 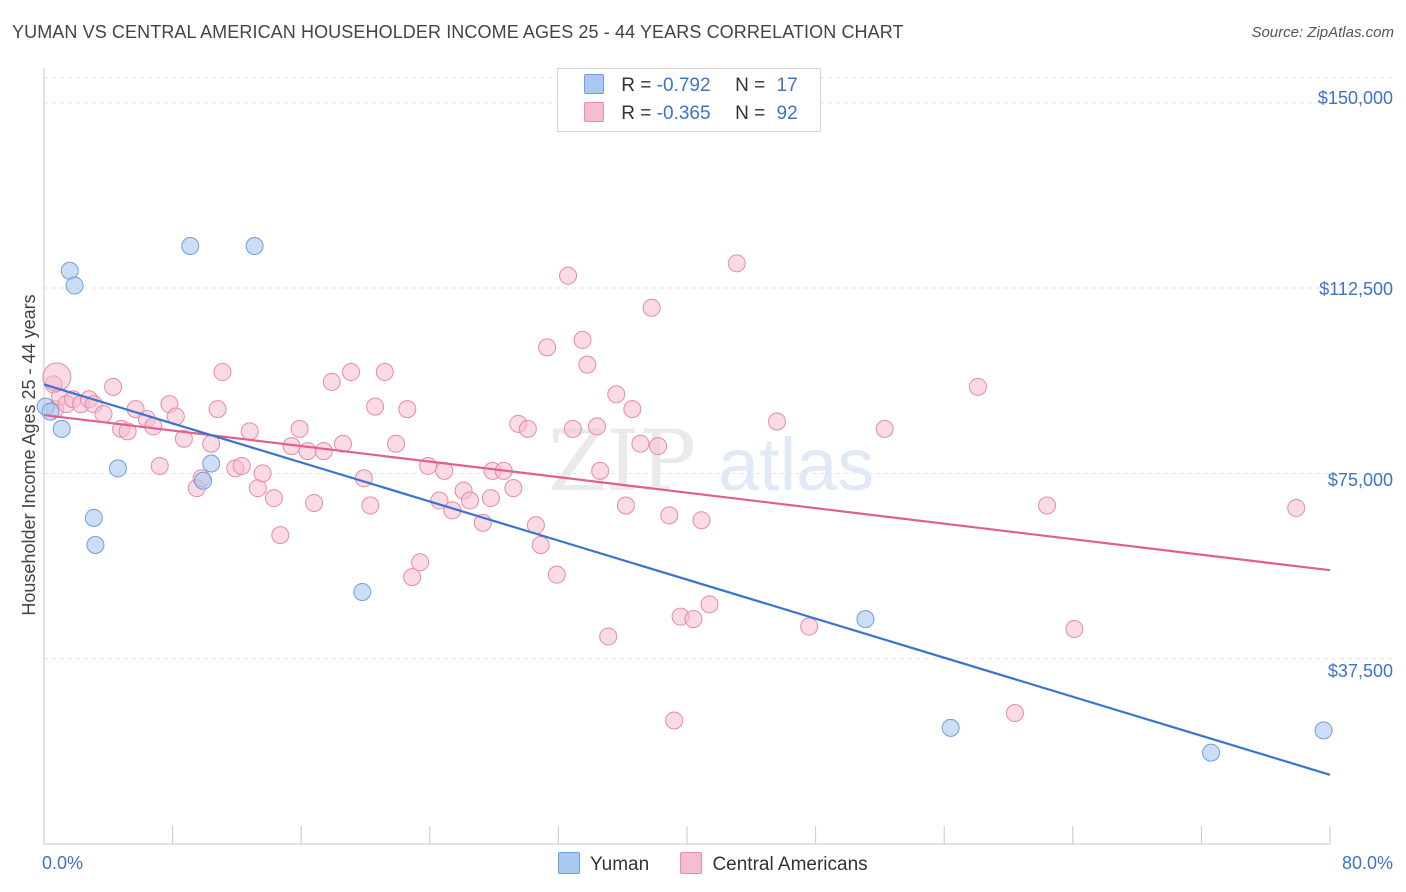 What do you see at coordinates (62, 863) in the screenshot?
I see `x-tick-label-min: 0.0%` at bounding box center [62, 863].